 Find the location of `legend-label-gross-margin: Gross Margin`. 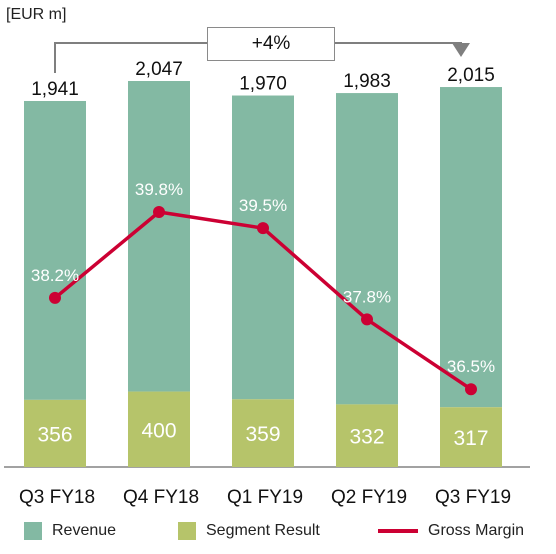

legend-label-gross-margin: Gross Margin is located at coordinates (476, 530).